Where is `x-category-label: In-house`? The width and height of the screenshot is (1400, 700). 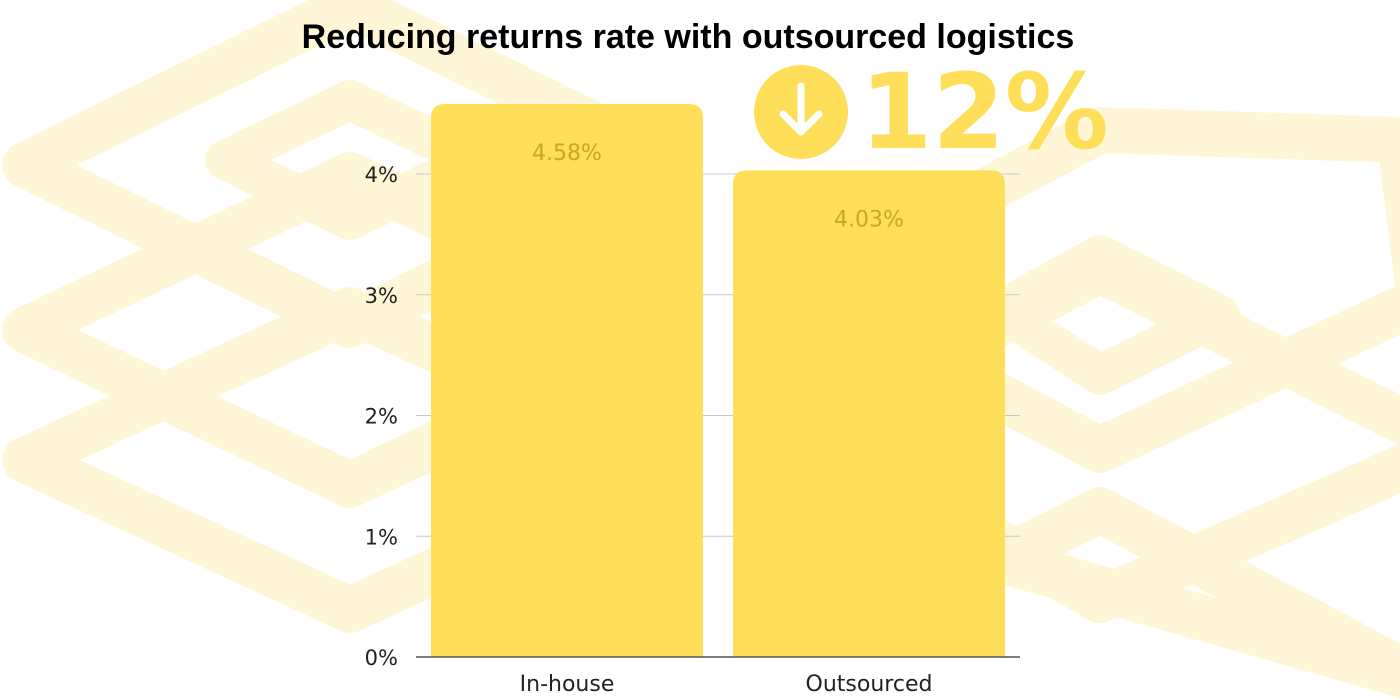
x-category-label: In-house is located at coordinates (567, 684).